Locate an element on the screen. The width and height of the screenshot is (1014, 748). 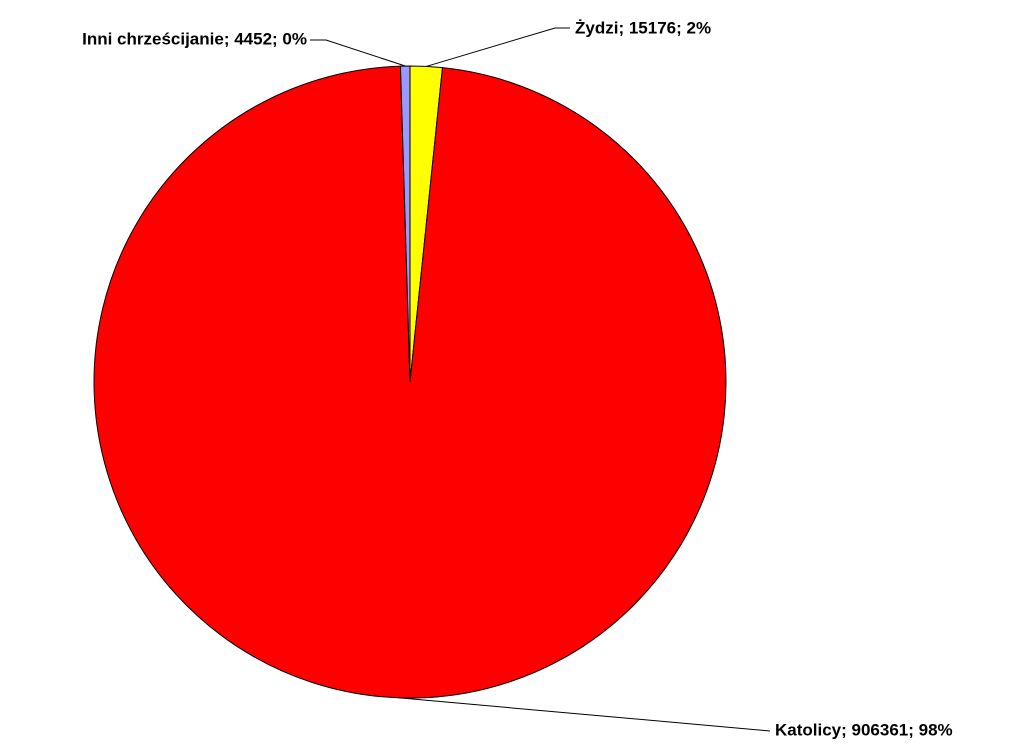
data-label: Żydzi; 15176; 2% is located at coordinates (643, 27).